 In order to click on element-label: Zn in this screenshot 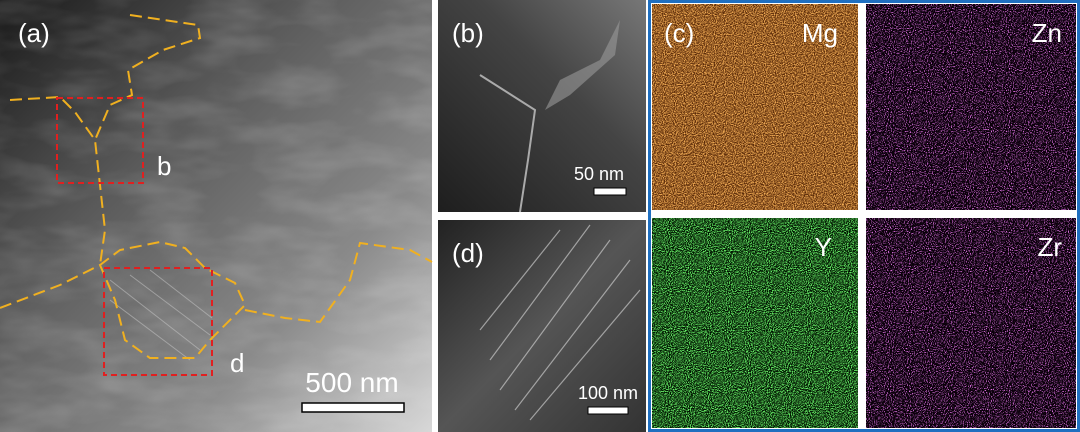, I will do `click(1047, 33)`.